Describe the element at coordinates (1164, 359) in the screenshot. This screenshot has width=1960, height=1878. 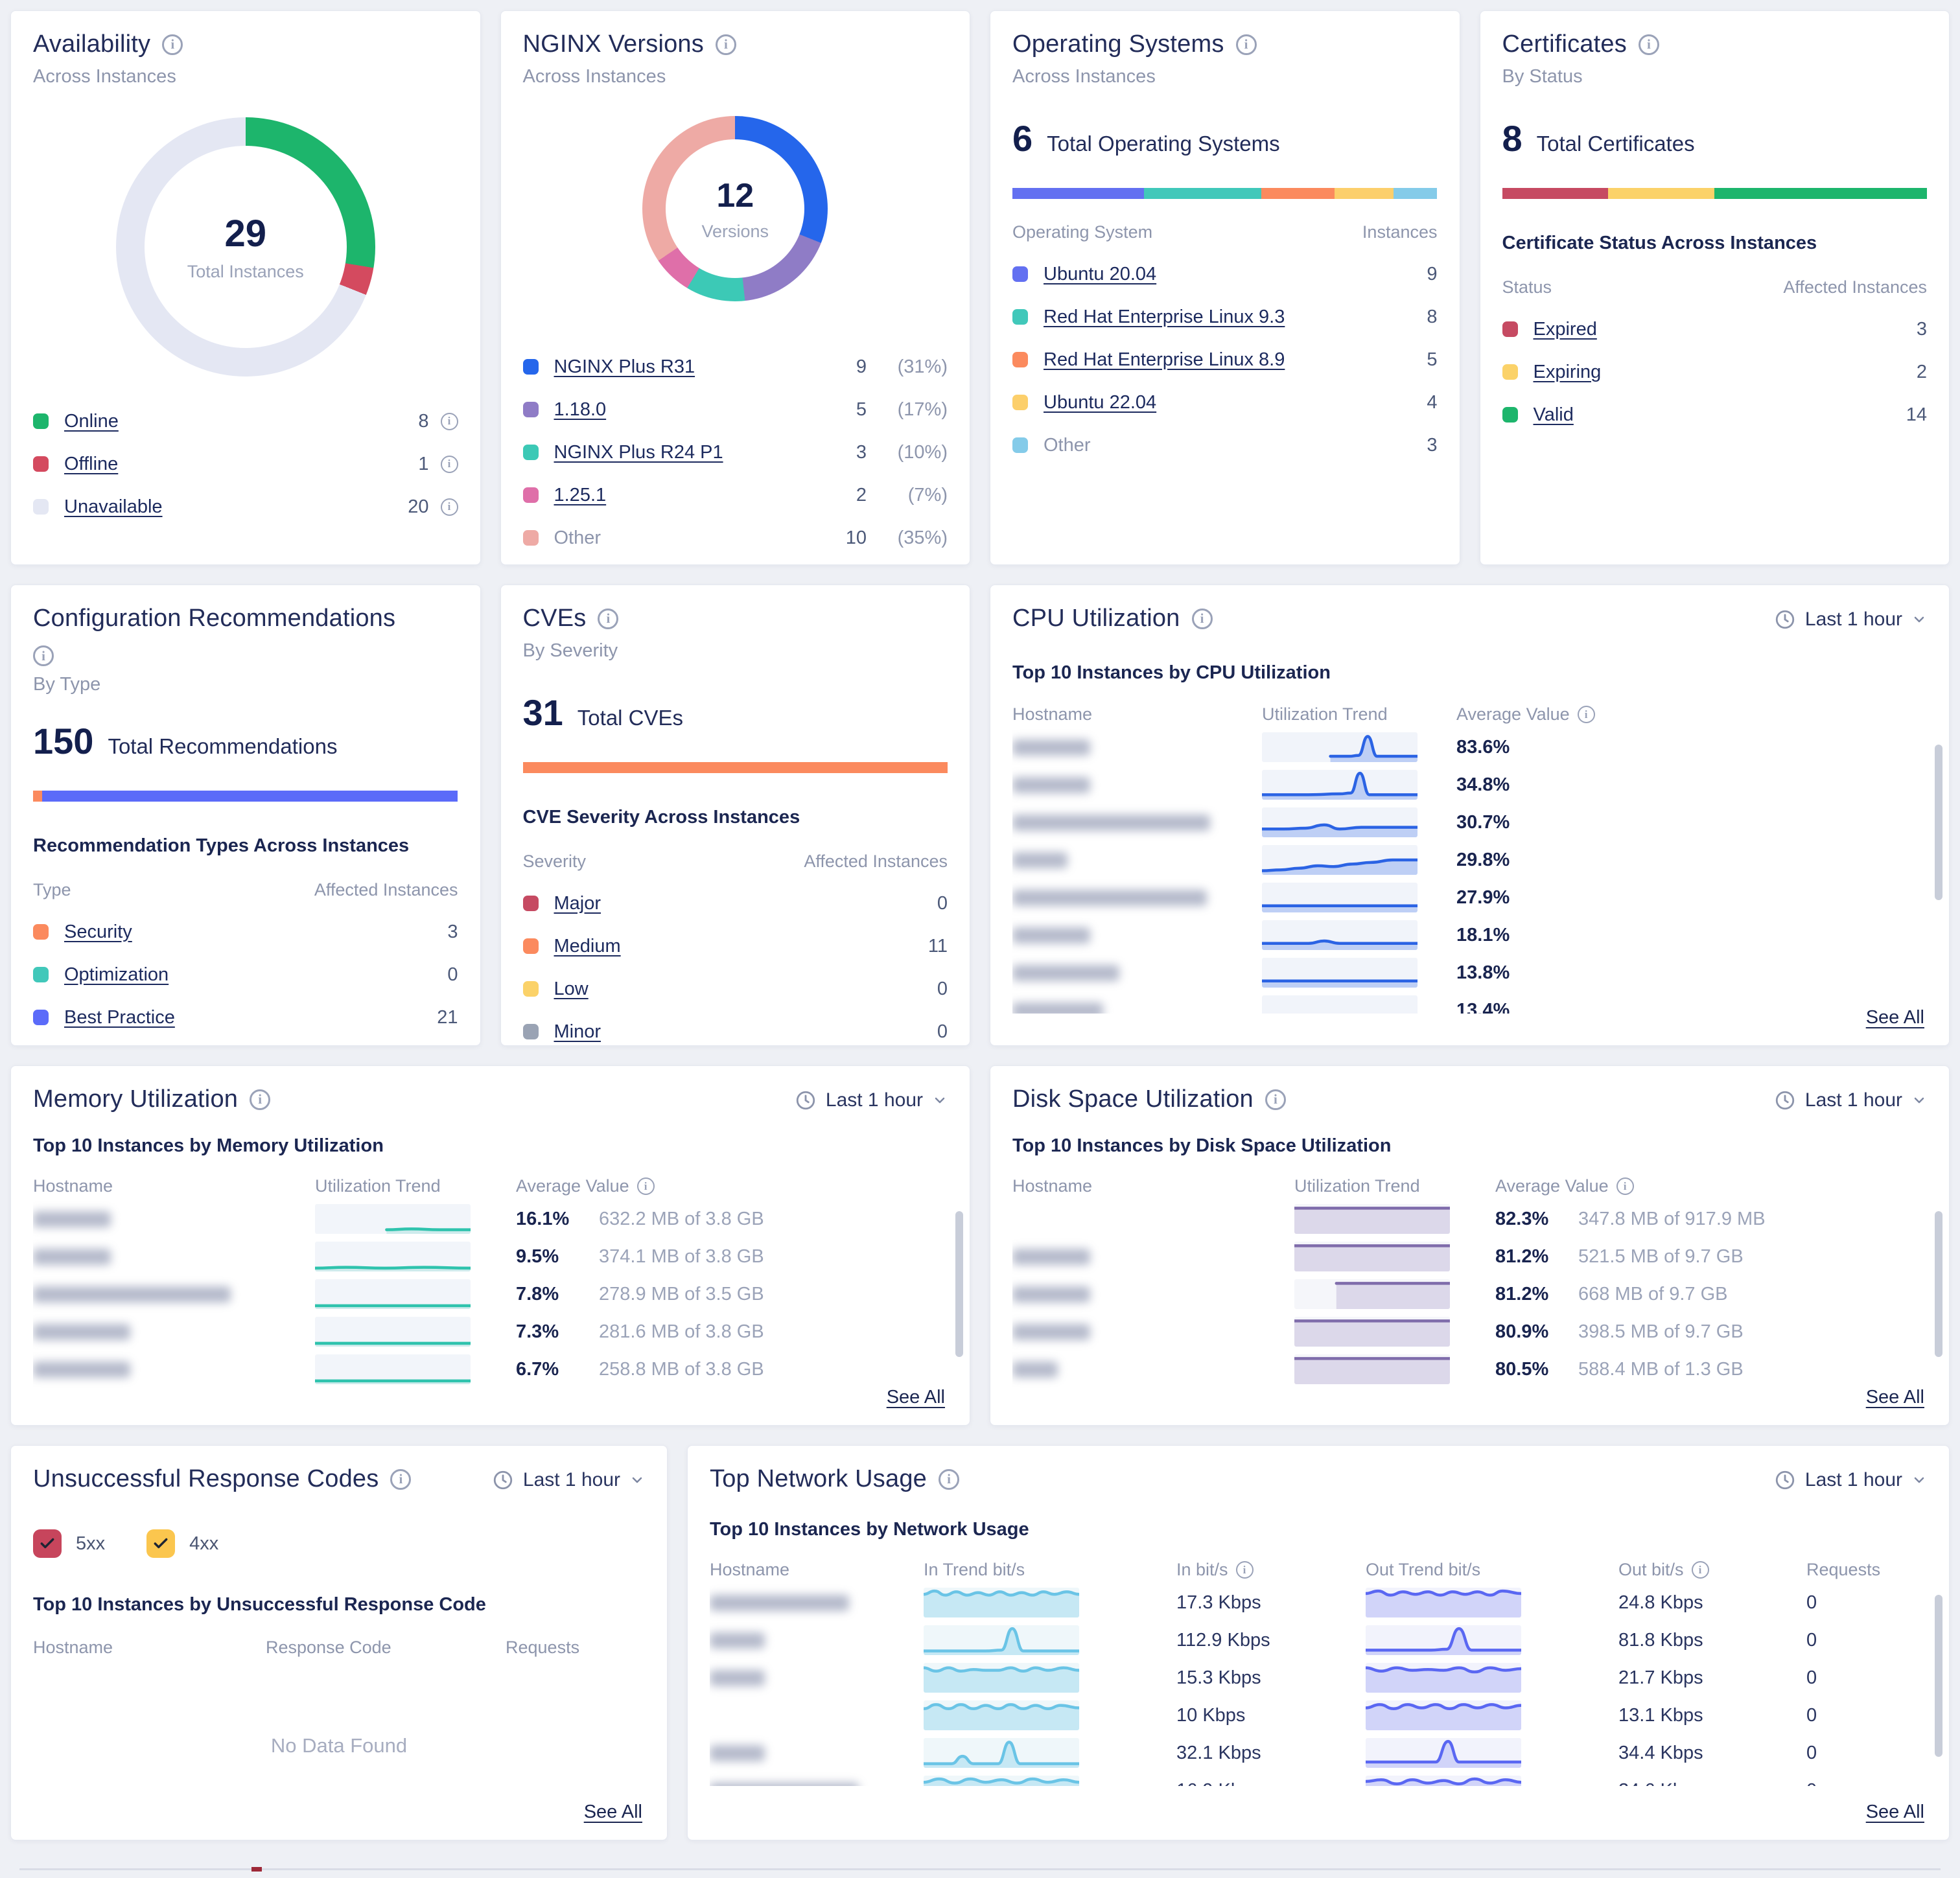
I see `os-label-link: Red Hat Enterprise Linux 8.9` at that location.